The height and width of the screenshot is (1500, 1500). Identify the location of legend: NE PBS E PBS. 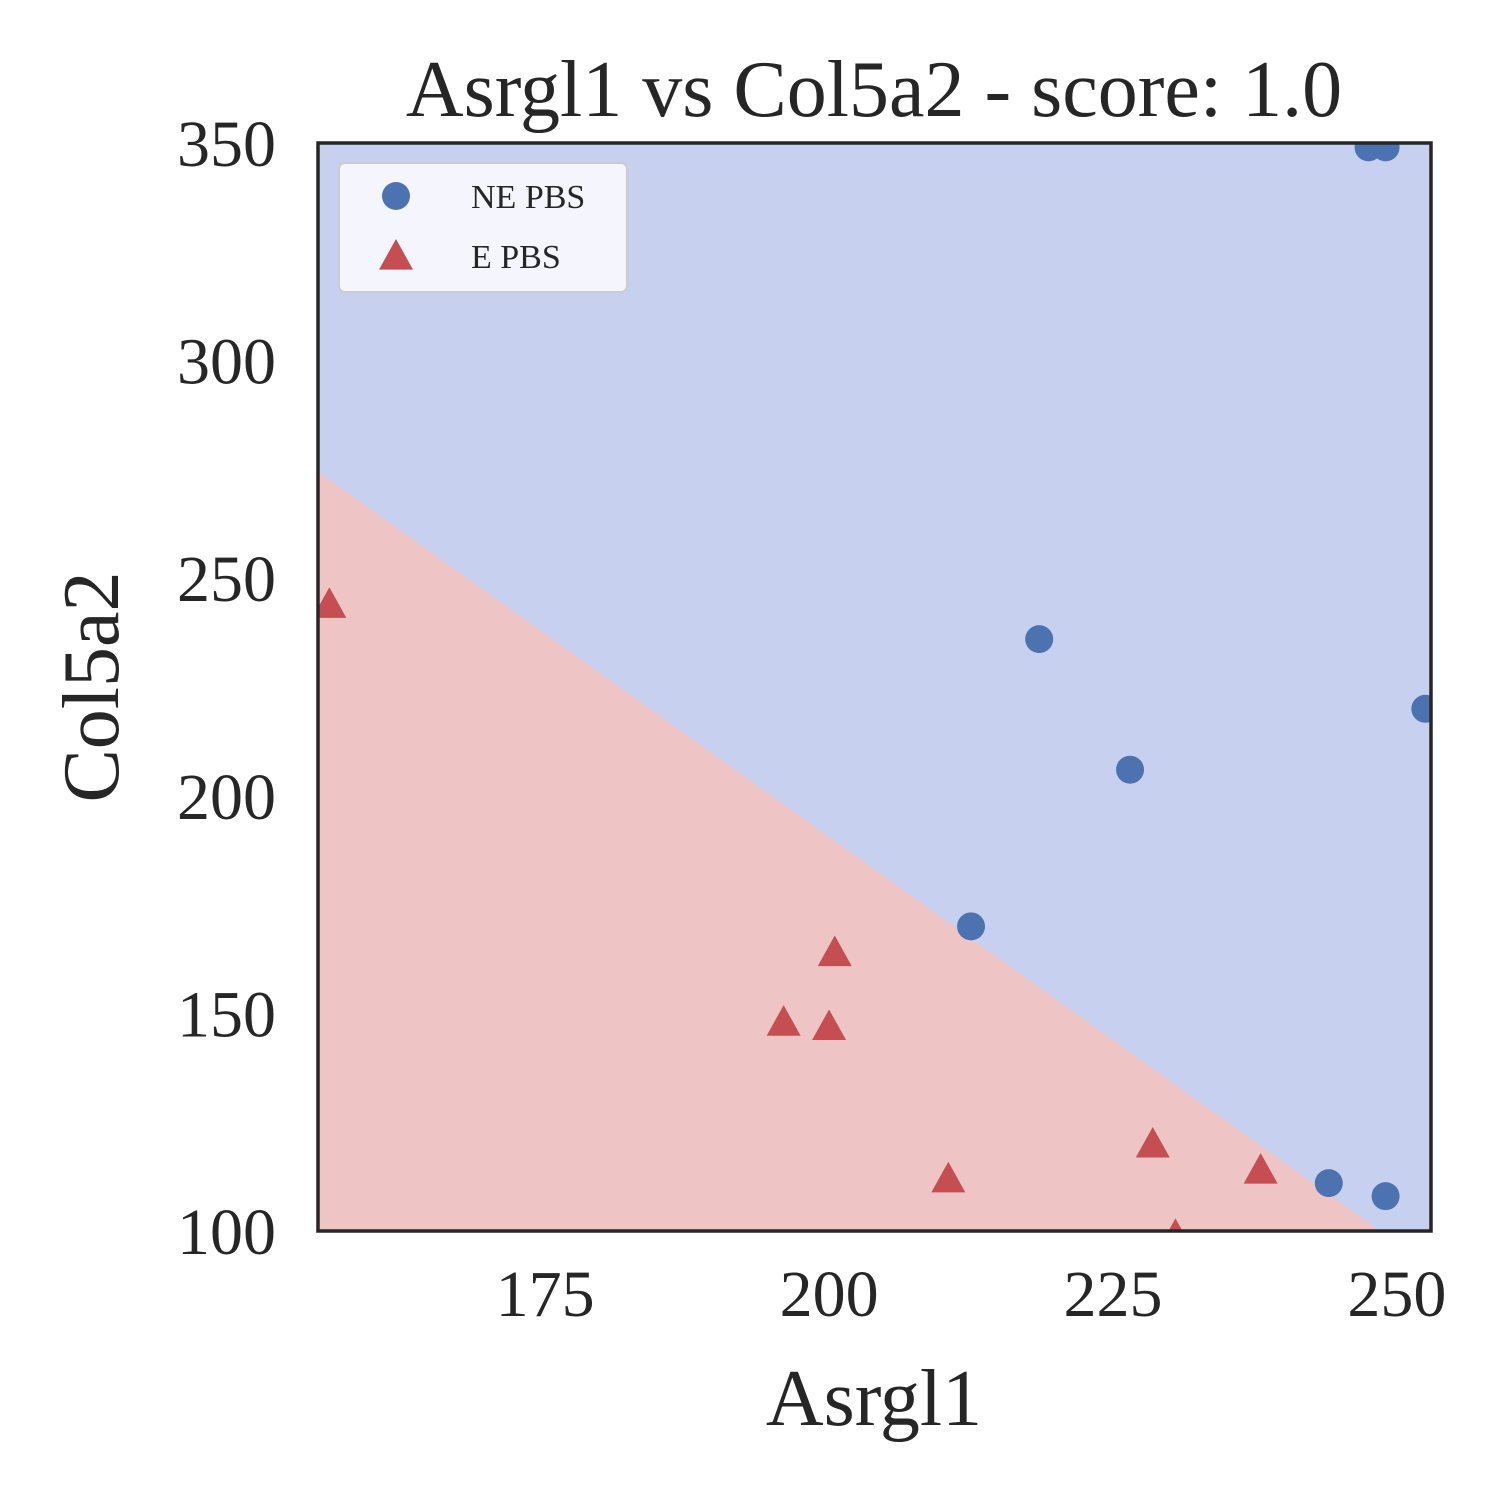
(483, 227).